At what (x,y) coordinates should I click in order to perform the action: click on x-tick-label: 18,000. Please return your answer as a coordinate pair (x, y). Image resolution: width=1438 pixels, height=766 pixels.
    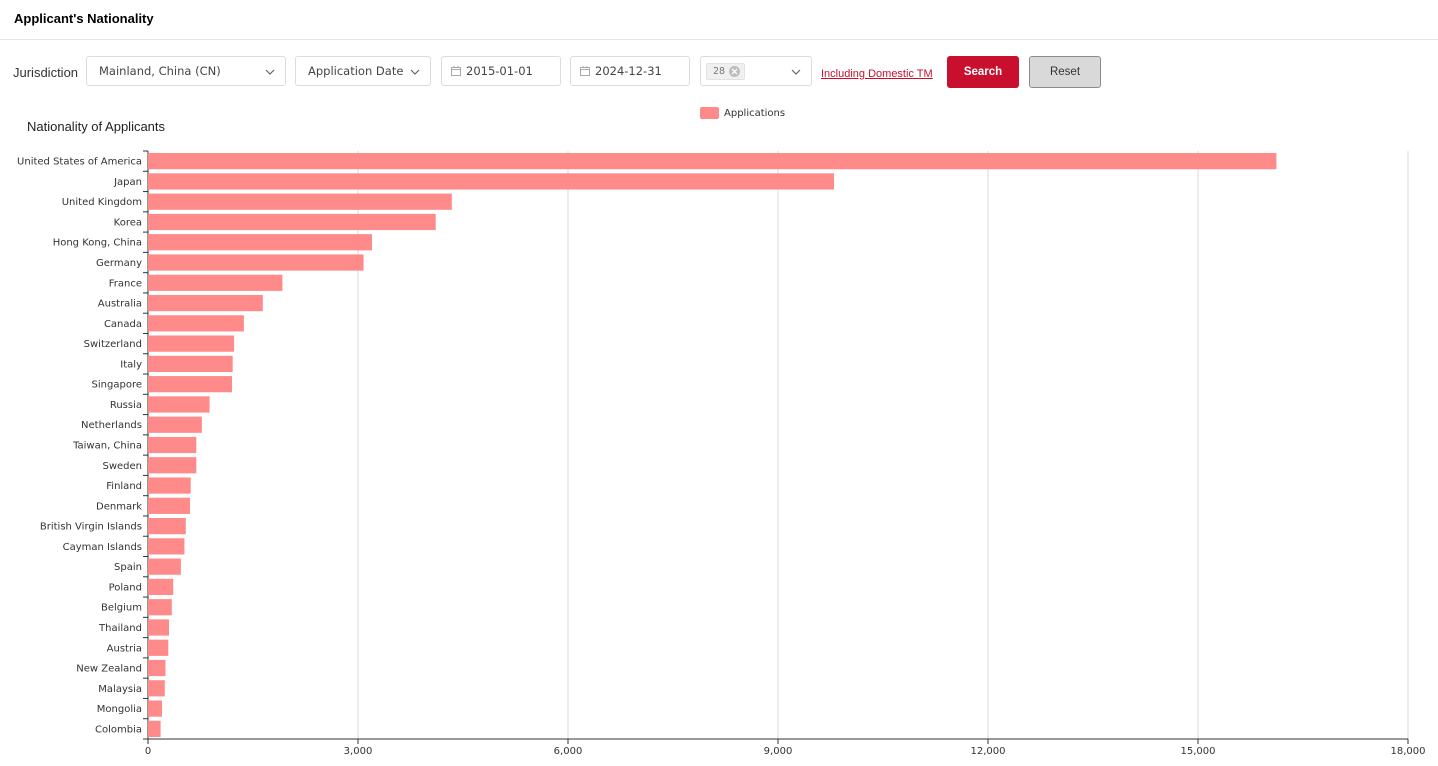
    Looking at the image, I should click on (1408, 751).